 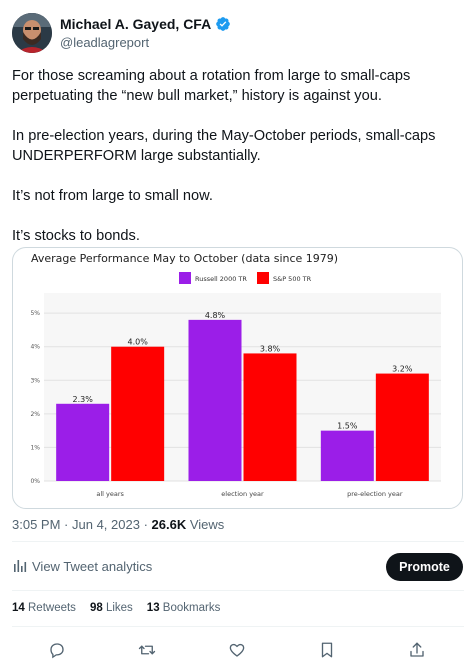 I want to click on tweet-time: 3:05 PM, so click(x=36, y=524).